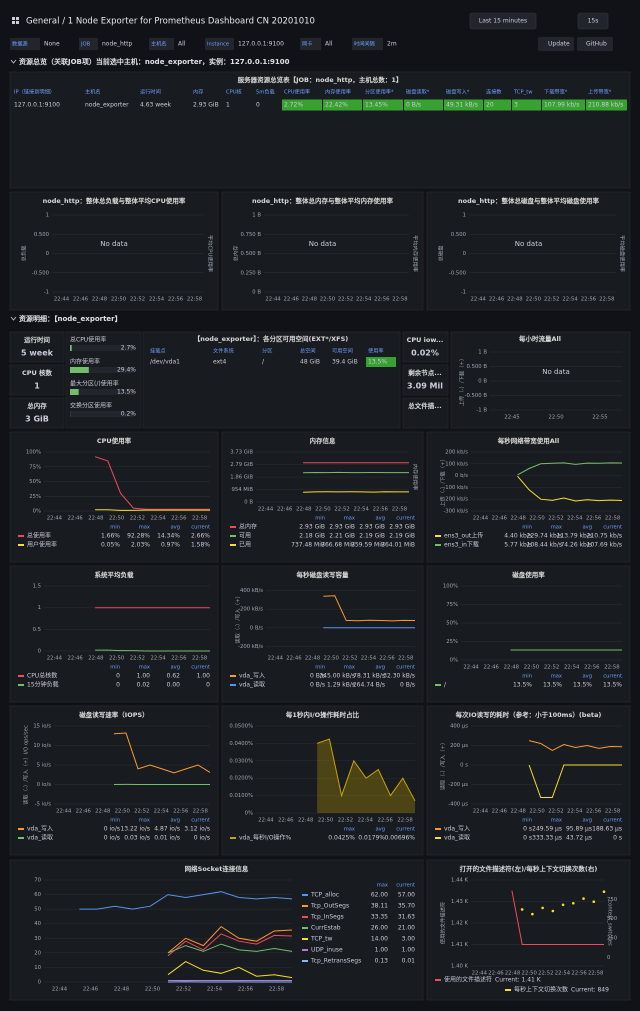  What do you see at coordinates (529, 714) in the screenshot?
I see `panel-title: 每次IO读写的耗时（参考：小于100ms）(beta)` at bounding box center [529, 714].